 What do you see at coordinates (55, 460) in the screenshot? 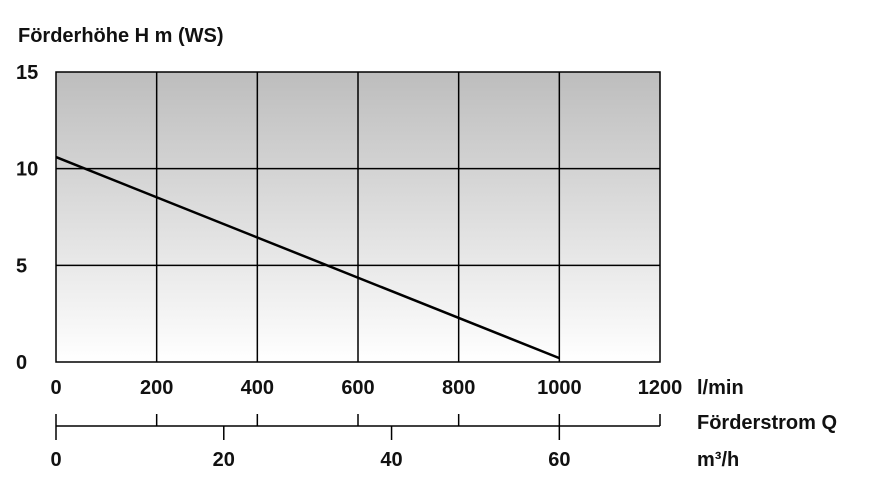
I see `x2-tick-label: 0` at bounding box center [55, 460].